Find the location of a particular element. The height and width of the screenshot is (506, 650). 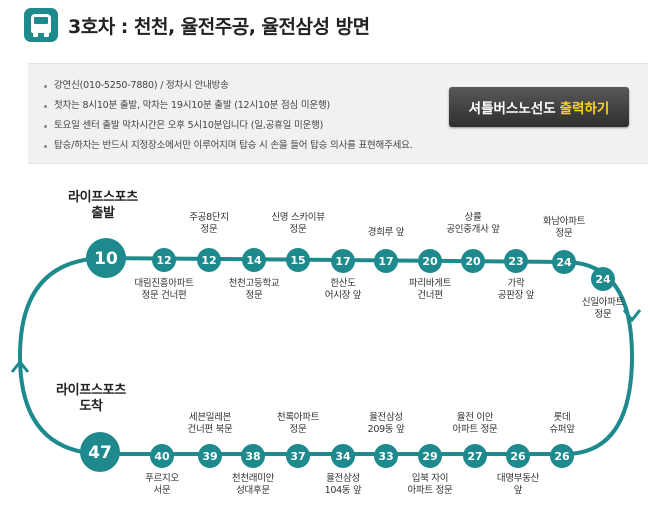

bottom-stop-label-9: 롯데 슈퍼앞 is located at coordinates (562, 423).